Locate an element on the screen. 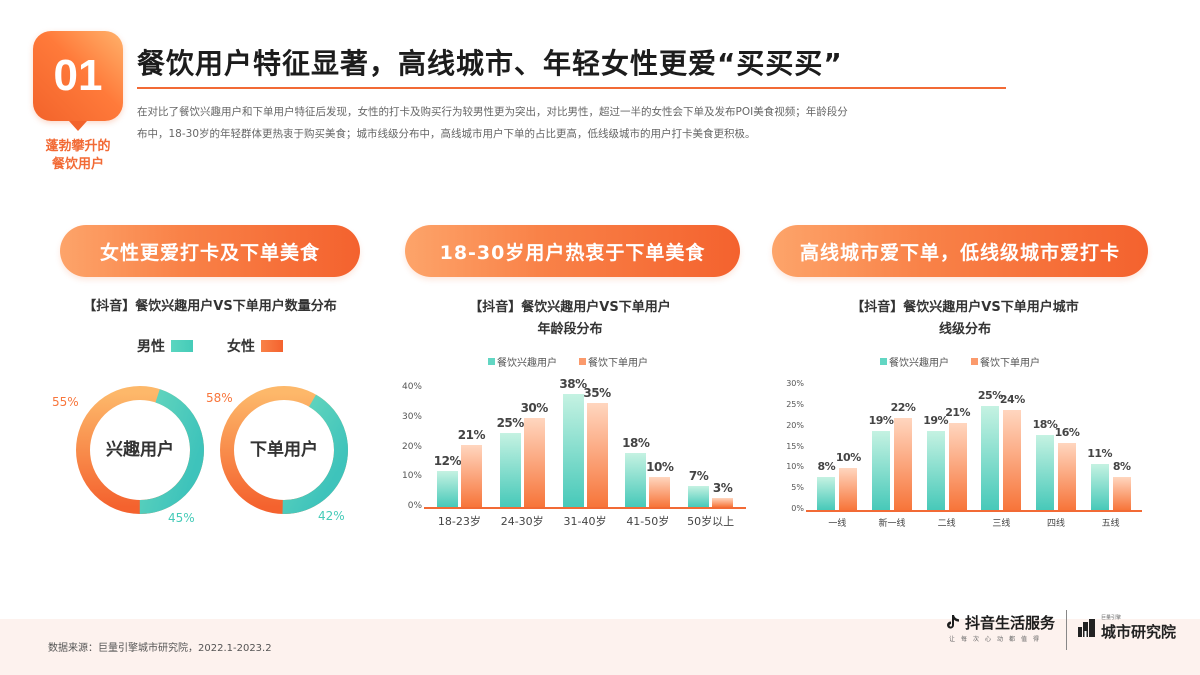 The width and height of the screenshot is (1200, 675). legend-female: 女性 is located at coordinates (255, 346).